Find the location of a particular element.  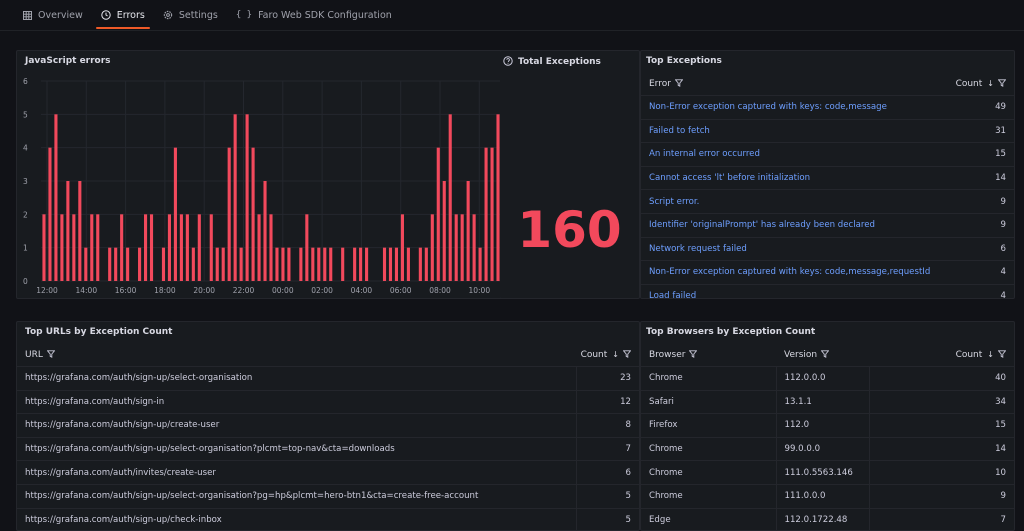

x-tick-label: 16:00 is located at coordinates (126, 290).